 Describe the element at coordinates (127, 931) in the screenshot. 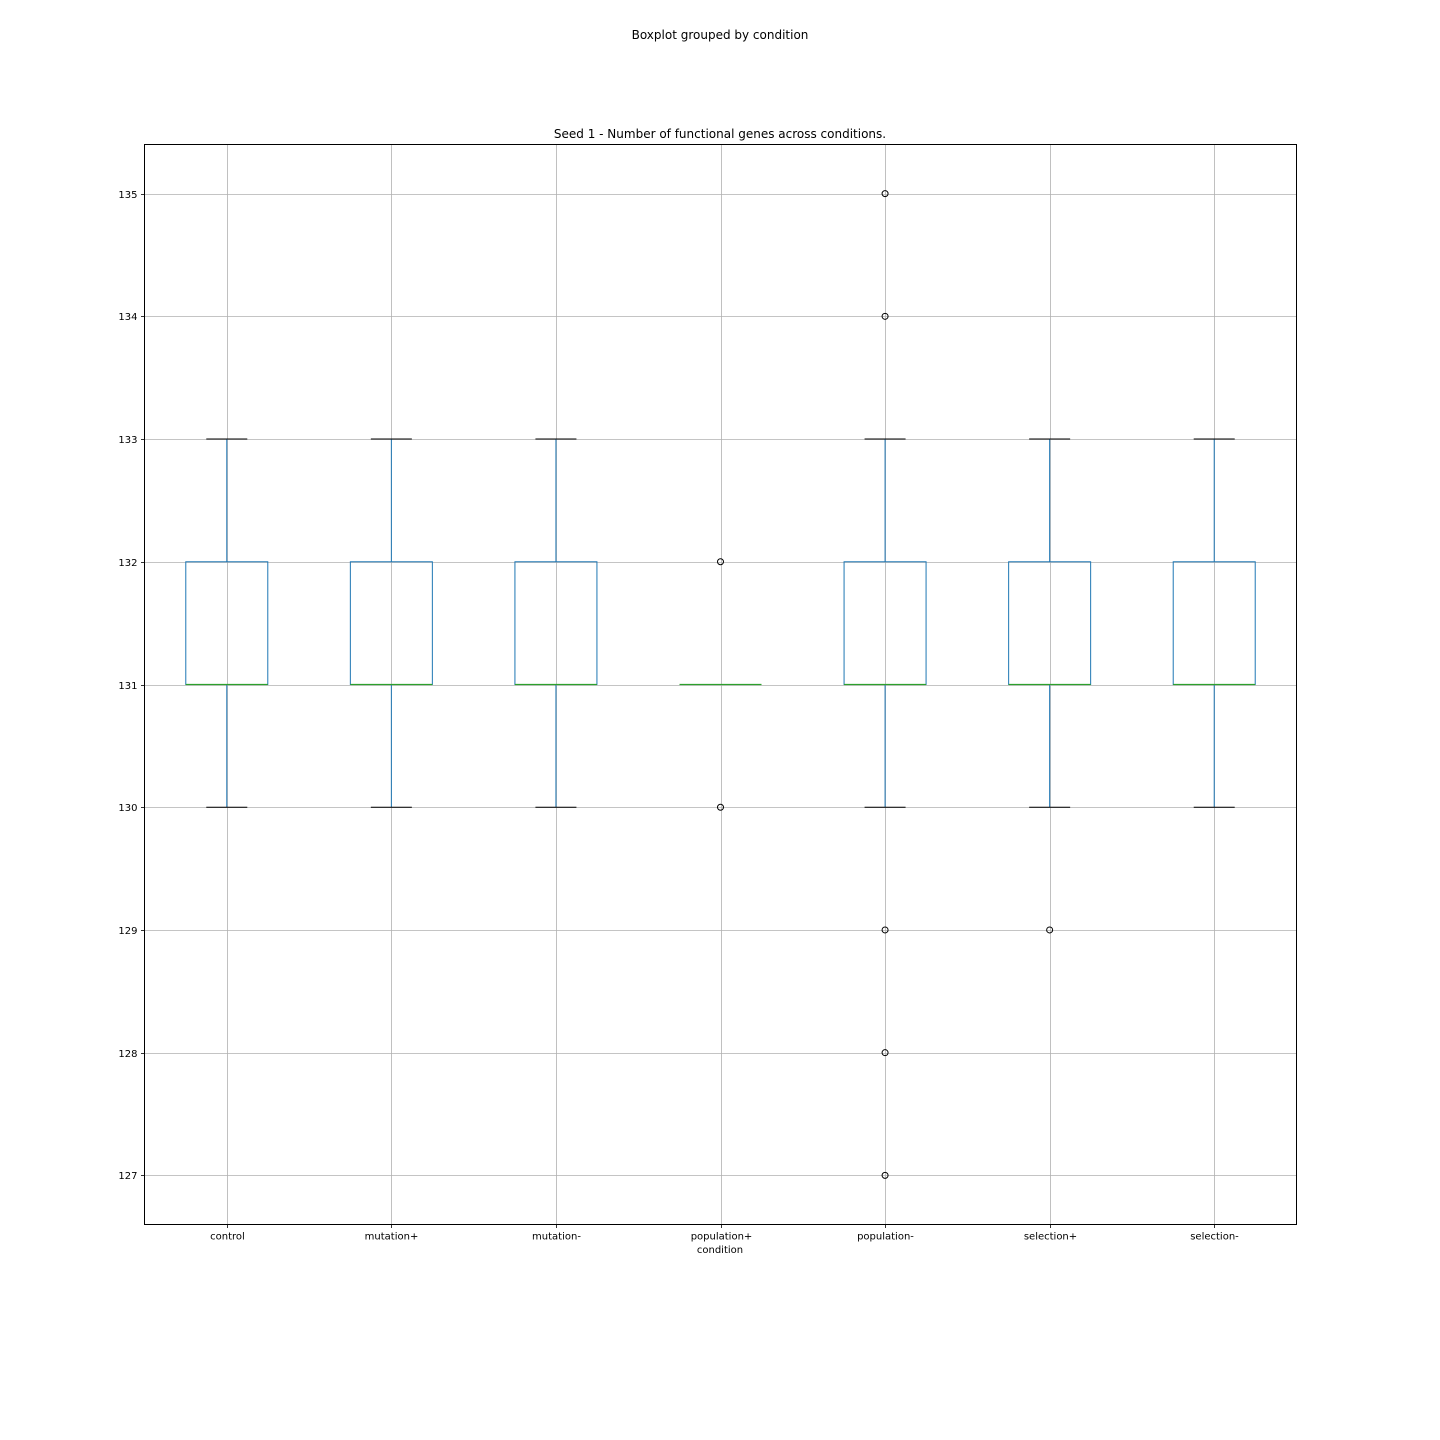

I see `y-tick-label: 129` at that location.